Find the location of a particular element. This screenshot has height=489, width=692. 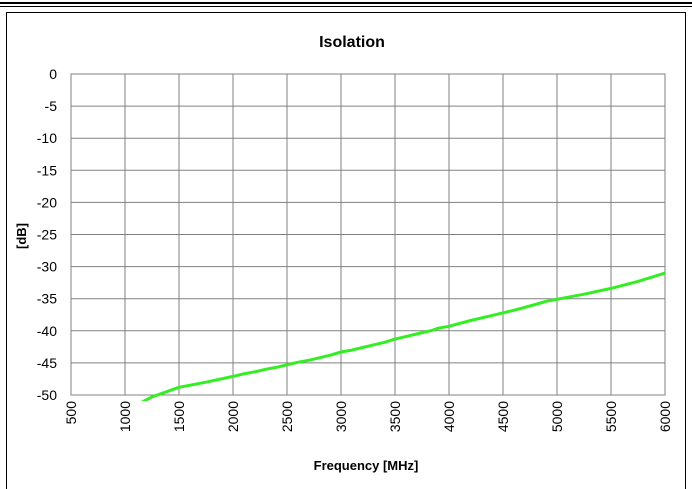

y-tick-label: -5 is located at coordinates (51, 106).